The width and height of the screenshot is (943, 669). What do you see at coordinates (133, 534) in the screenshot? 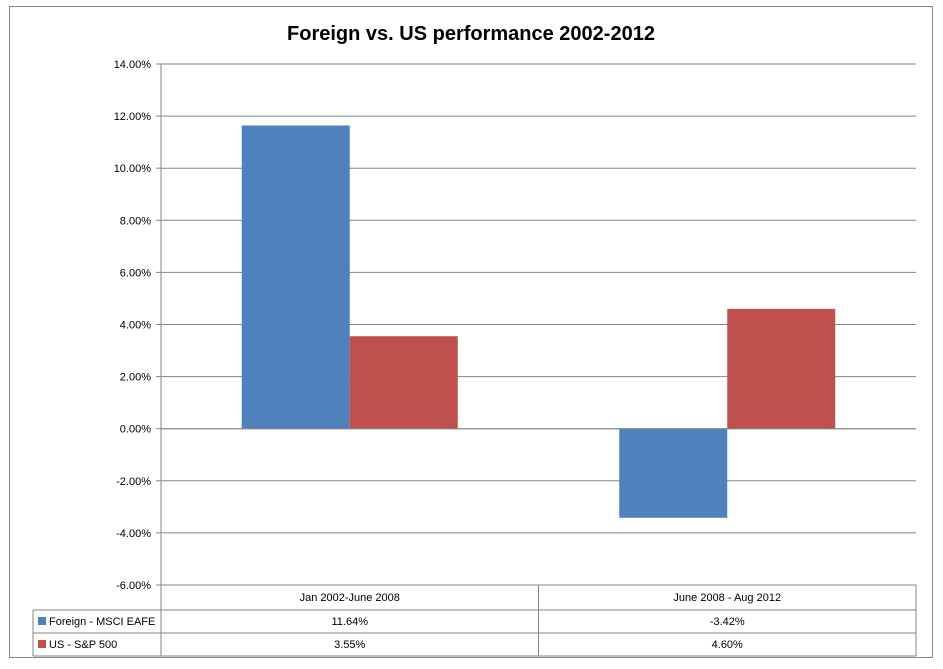
I see `y-tick-label: -4.00%` at bounding box center [133, 534].